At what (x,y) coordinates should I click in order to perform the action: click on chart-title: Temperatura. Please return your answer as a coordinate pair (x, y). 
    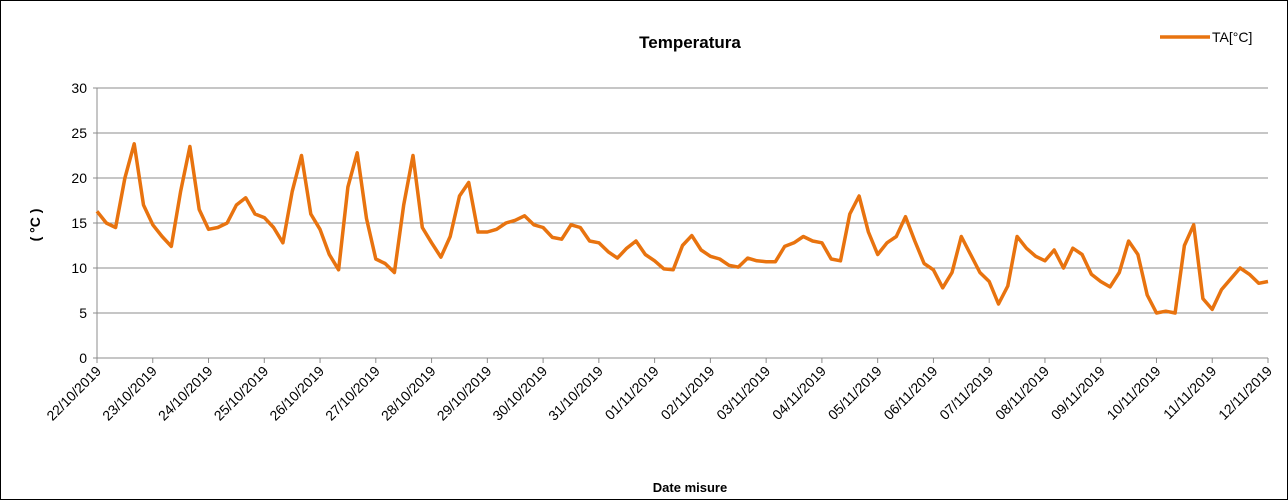
    Looking at the image, I should click on (690, 42).